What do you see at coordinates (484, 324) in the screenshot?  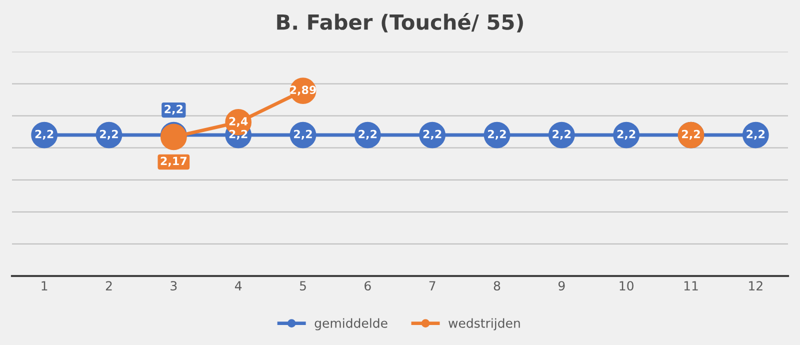 I see `legend-label: wedstrijden` at bounding box center [484, 324].